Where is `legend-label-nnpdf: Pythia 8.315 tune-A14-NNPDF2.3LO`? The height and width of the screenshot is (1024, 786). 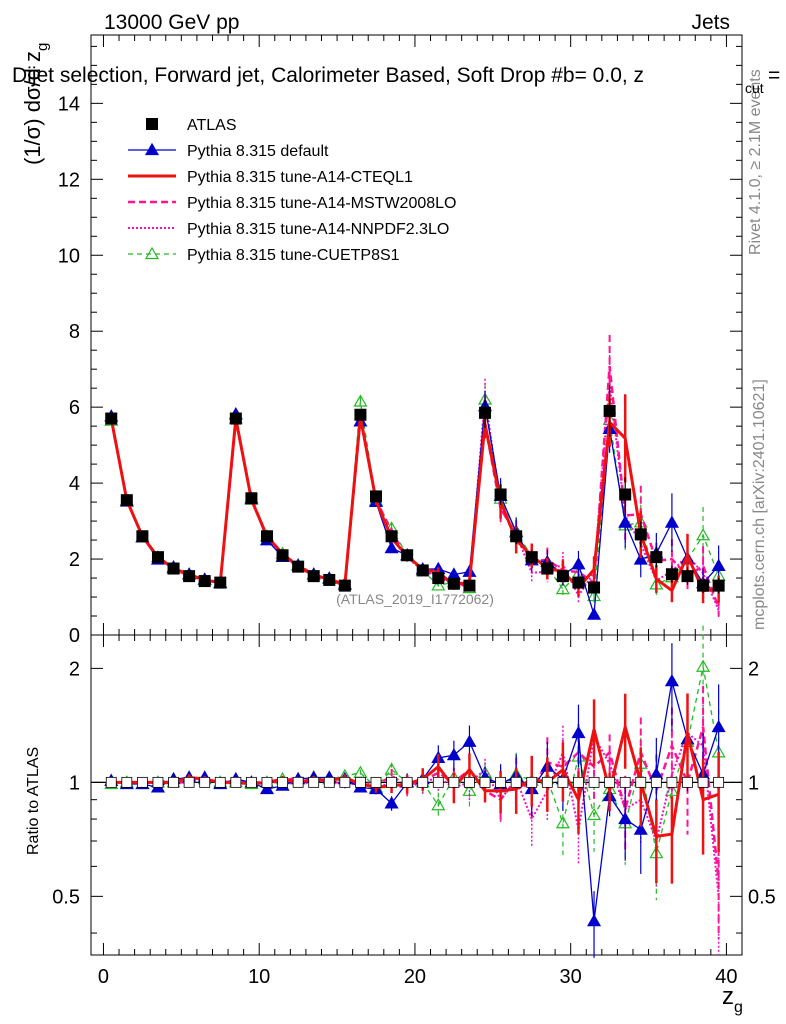 legend-label-nnpdf: Pythia 8.315 tune-A14-NNPDF2.3LO is located at coordinates (318, 229).